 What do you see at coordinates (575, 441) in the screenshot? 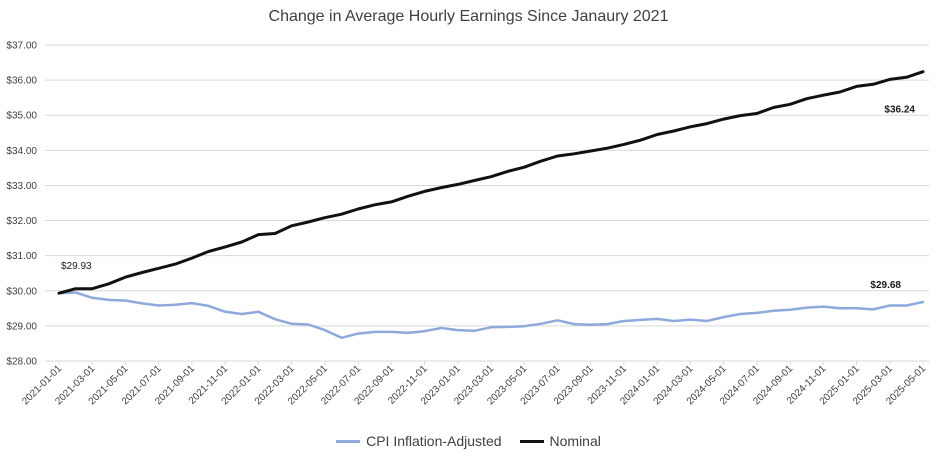
I see `legend-label-nominal: Nominal` at bounding box center [575, 441].